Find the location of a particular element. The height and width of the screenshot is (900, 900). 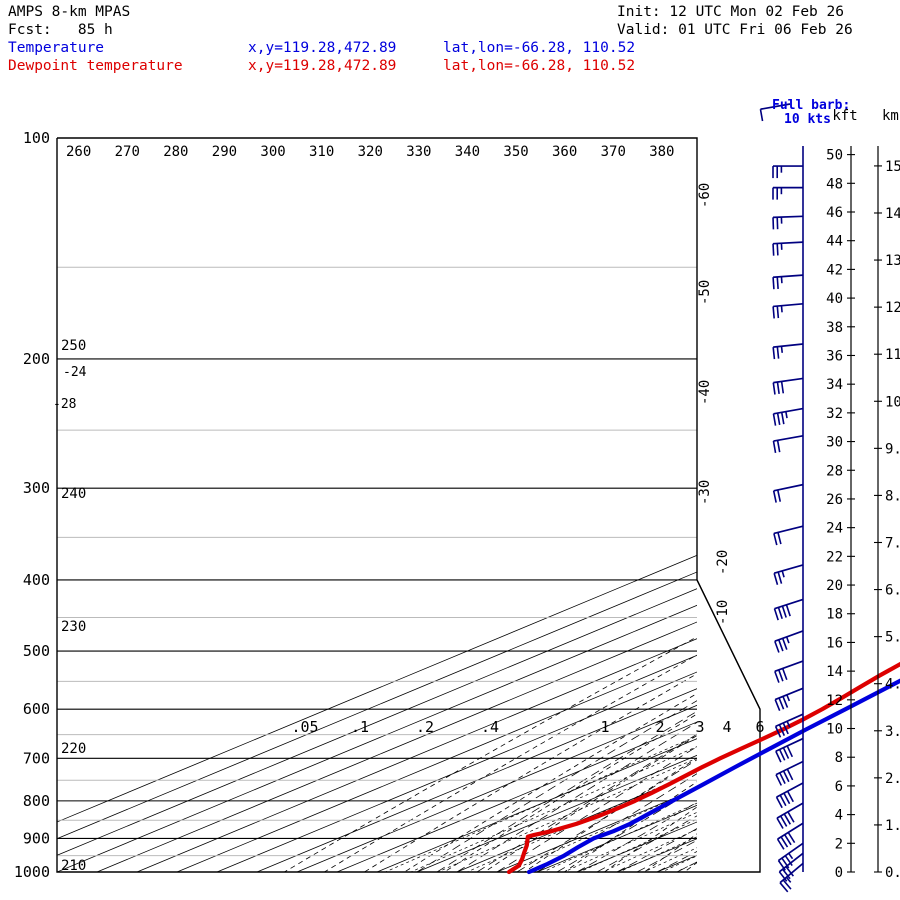

kft-axis-title: kft is located at coordinates (844, 116).